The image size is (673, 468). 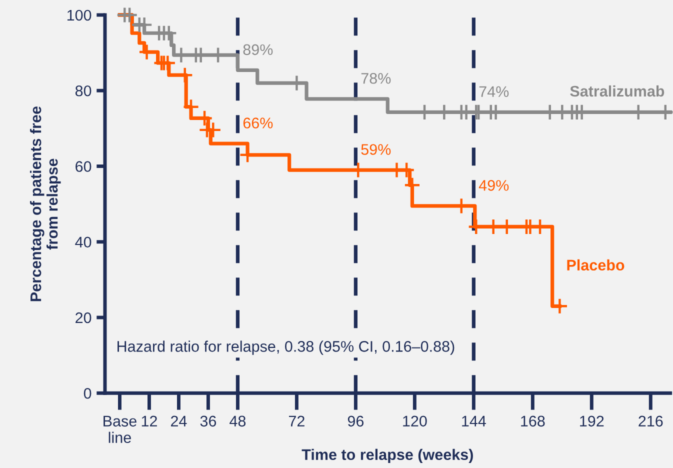 What do you see at coordinates (376, 149) in the screenshot?
I see `annotation: 59%` at bounding box center [376, 149].